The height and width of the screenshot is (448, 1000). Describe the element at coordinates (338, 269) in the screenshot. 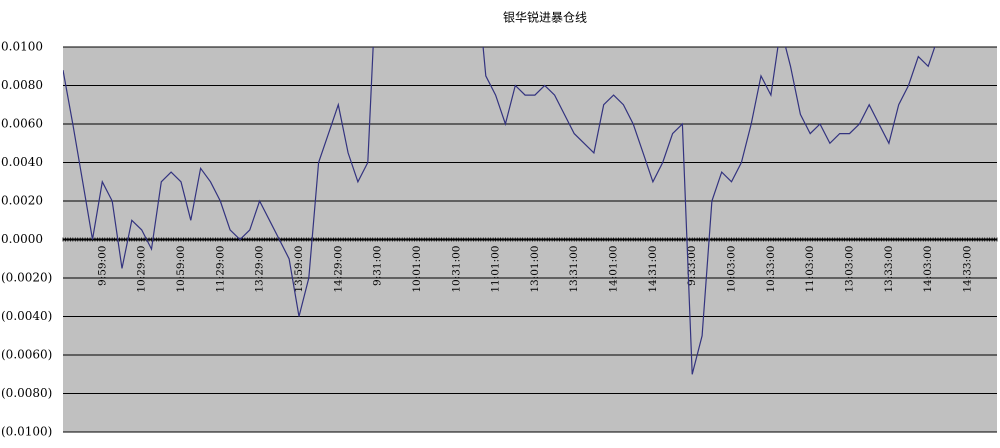

I see `x-tick-label: 14:29:00` at that location.